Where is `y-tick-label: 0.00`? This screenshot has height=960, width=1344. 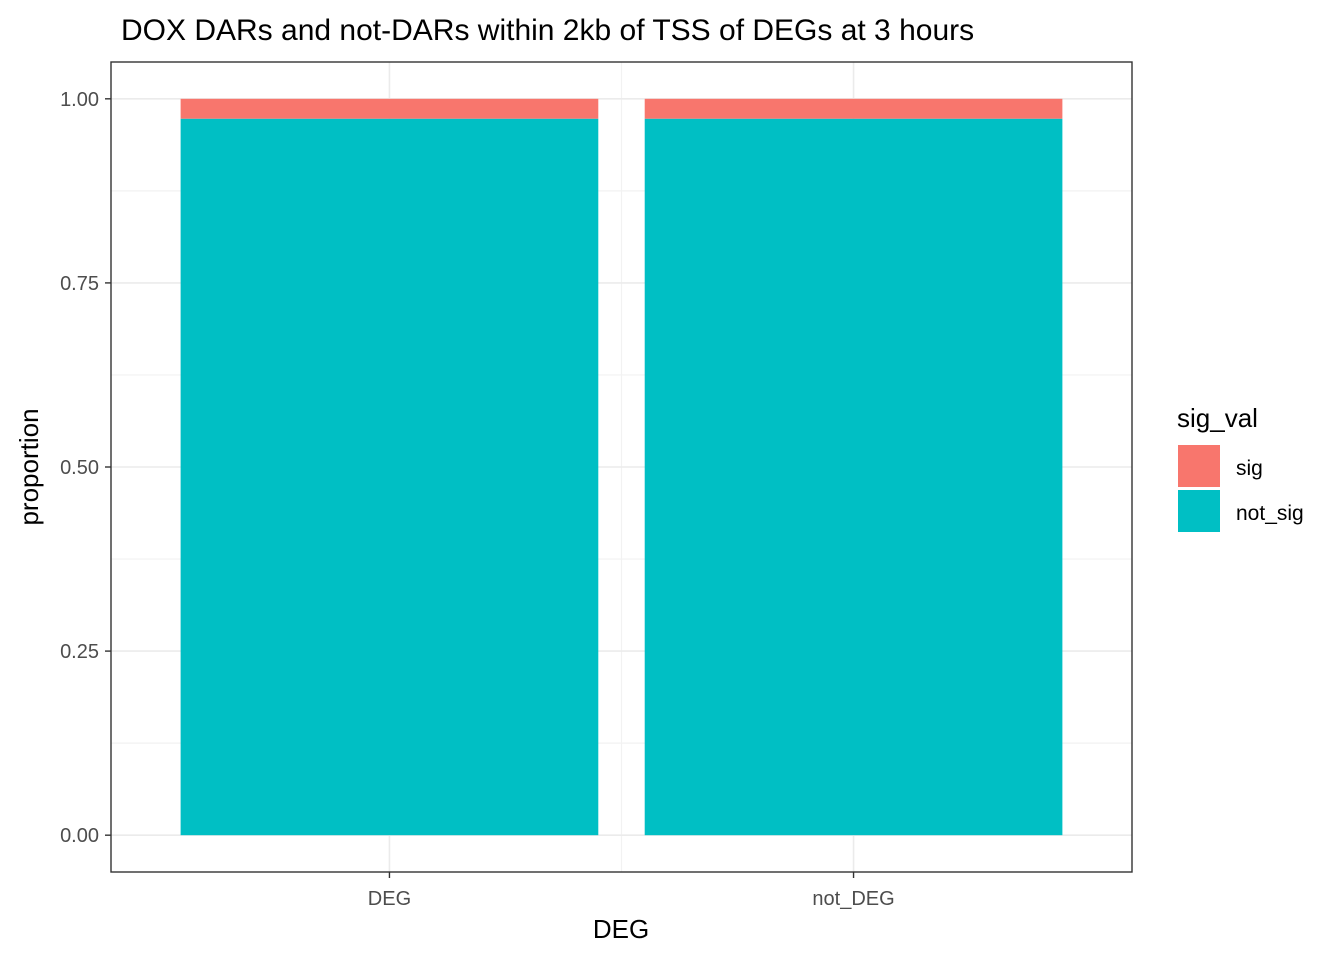 y-tick-label: 0.00 is located at coordinates (79, 836).